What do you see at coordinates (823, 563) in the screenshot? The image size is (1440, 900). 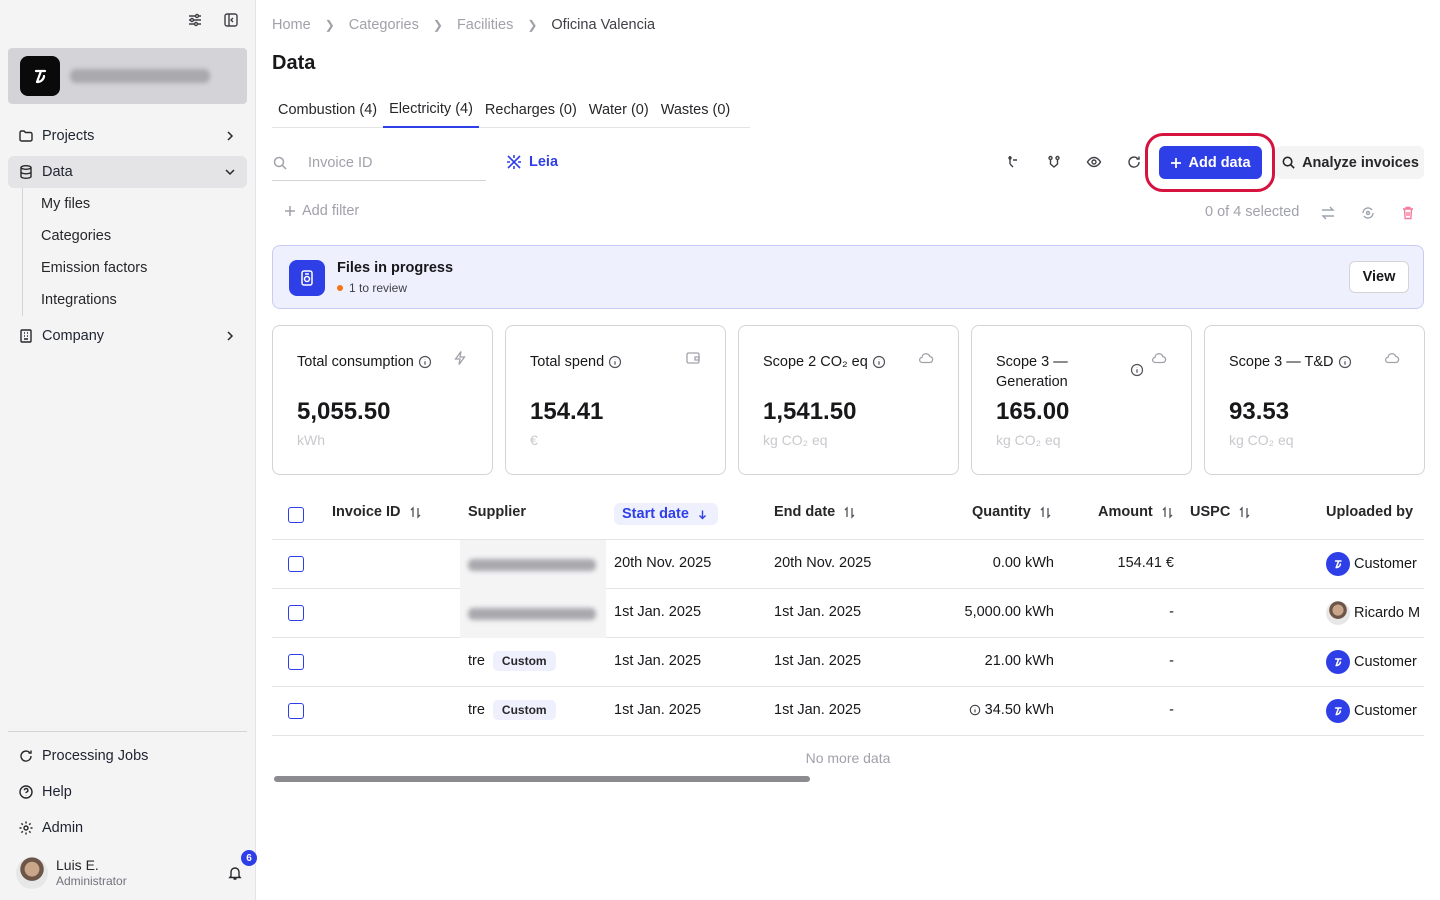 I see `cell-end-date: 20th Nov. 2025` at bounding box center [823, 563].